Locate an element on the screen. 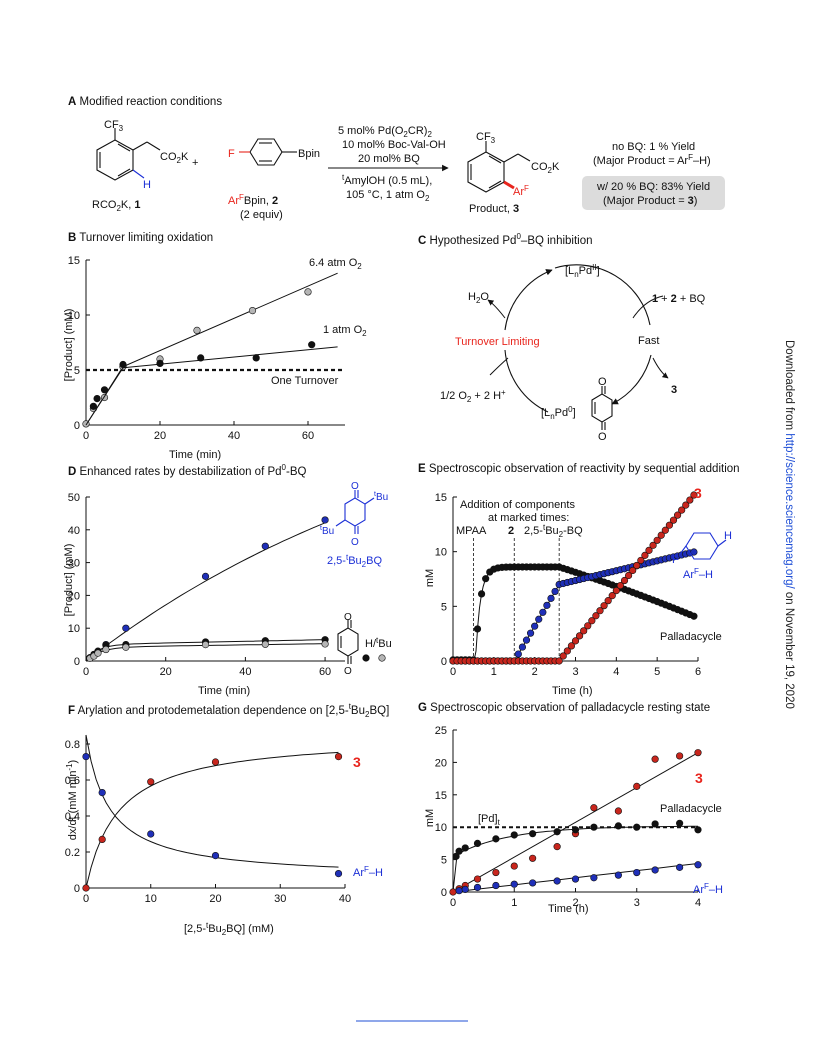  product-co2k: CO2K is located at coordinates (545, 168).